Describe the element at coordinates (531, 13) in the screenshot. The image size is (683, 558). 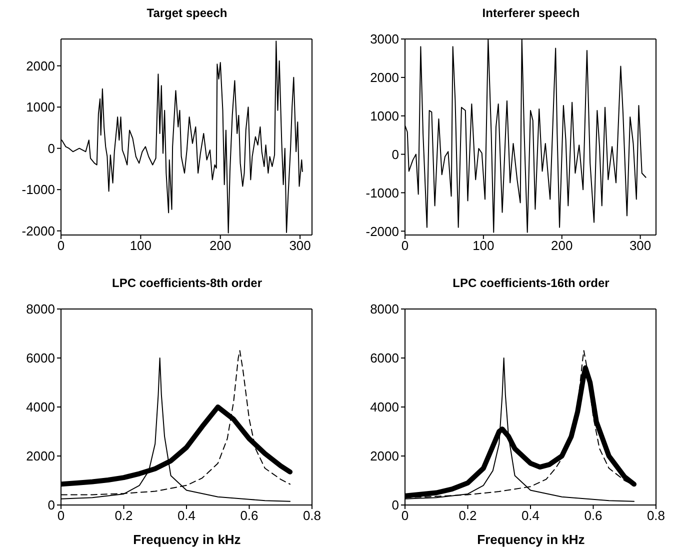
I see `chart-title: Interferer speech` at that location.